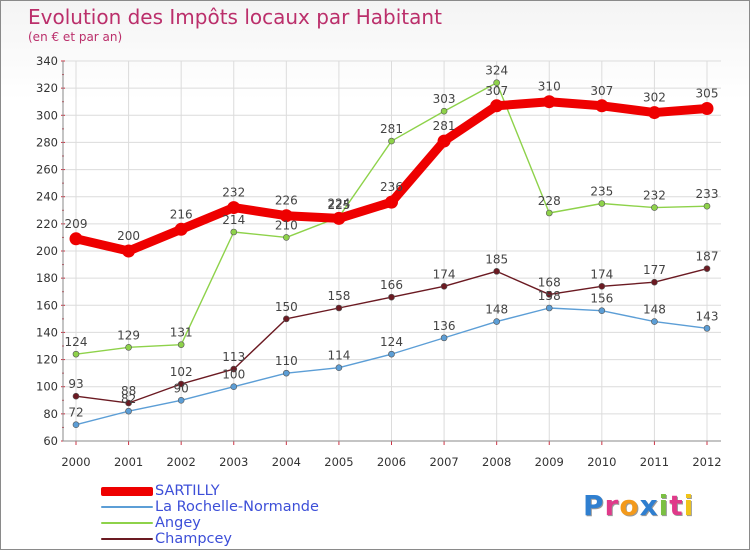 The image size is (750, 550). I want to click on x-tick-label: 2011, so click(654, 462).